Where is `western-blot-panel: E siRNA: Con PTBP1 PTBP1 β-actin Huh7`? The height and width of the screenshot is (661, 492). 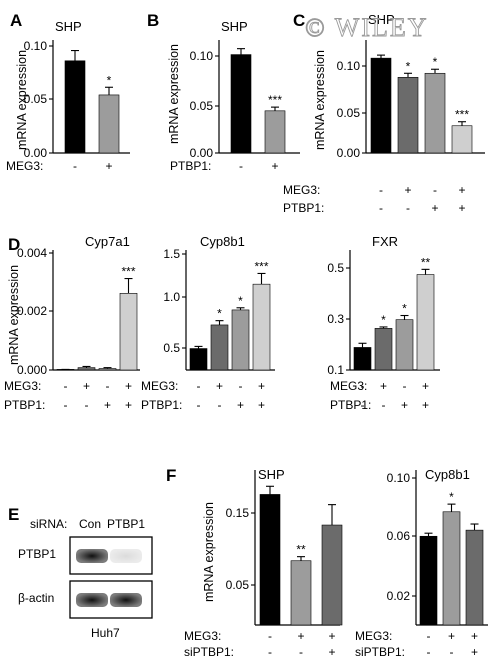 western-blot-panel: E siRNA: Con PTBP1 PTBP1 β-actin Huh7 is located at coordinates (80, 572).